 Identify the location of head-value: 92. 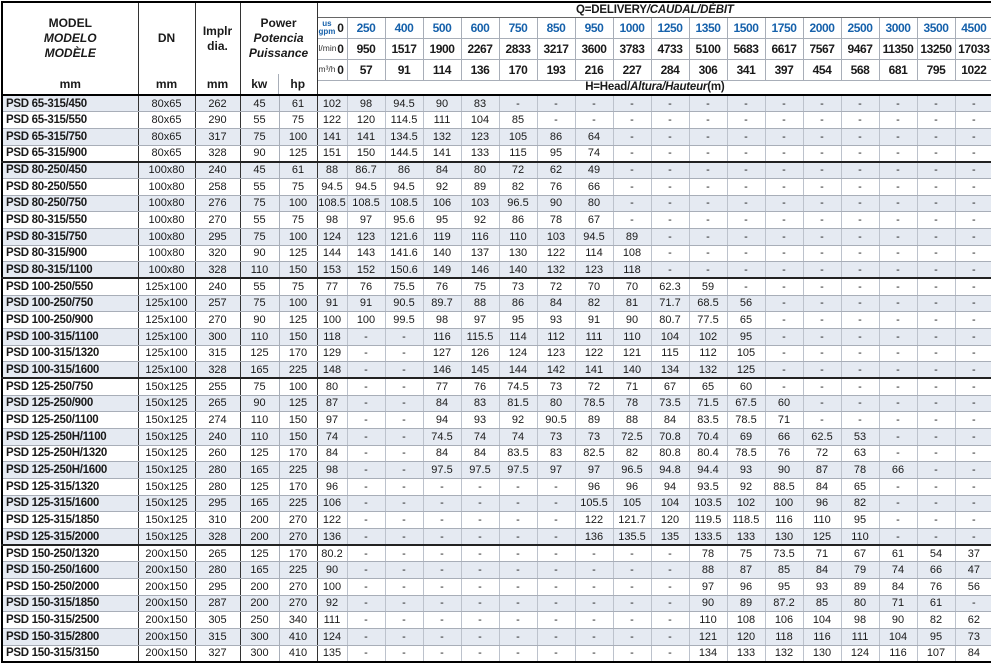
(332, 603).